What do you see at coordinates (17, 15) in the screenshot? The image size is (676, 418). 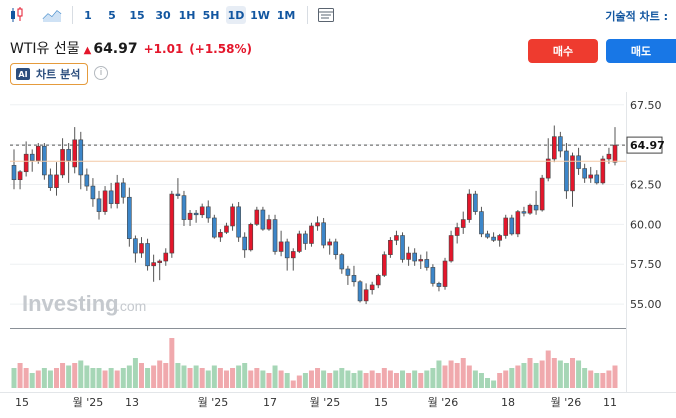 I see `candlestick-icon` at bounding box center [17, 15].